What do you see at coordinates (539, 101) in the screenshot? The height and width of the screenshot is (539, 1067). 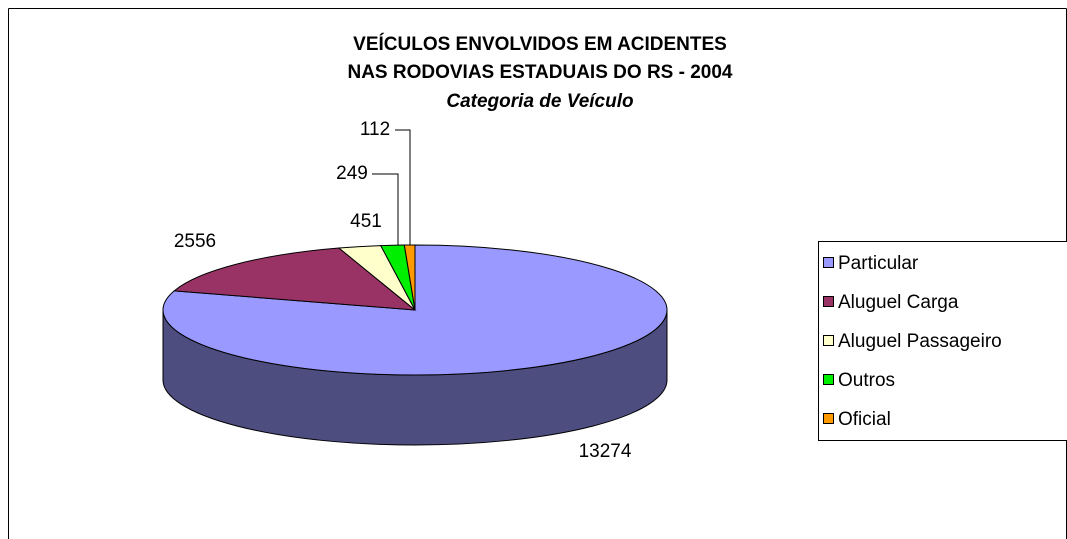 I see `chart-subtitle: Categoria de Veículo` at bounding box center [539, 101].